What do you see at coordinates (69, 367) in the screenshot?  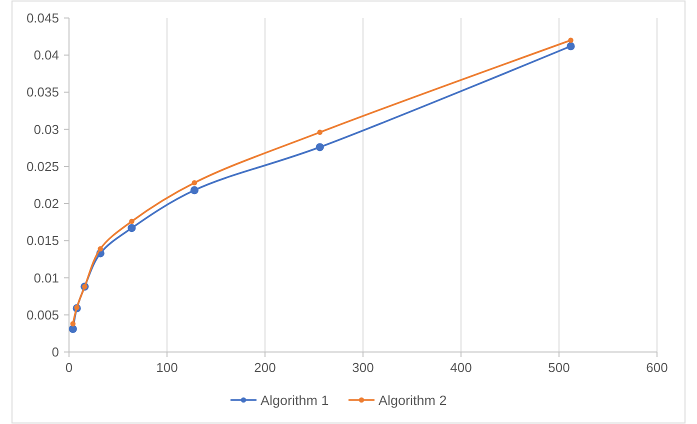 I see `x-tick-label: 0` at bounding box center [69, 367].